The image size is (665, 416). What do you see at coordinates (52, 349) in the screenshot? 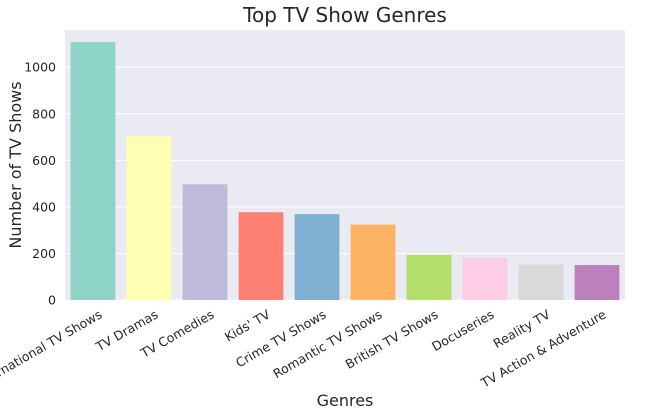
I see `x-tick-label: International TV Shows` at bounding box center [52, 349].